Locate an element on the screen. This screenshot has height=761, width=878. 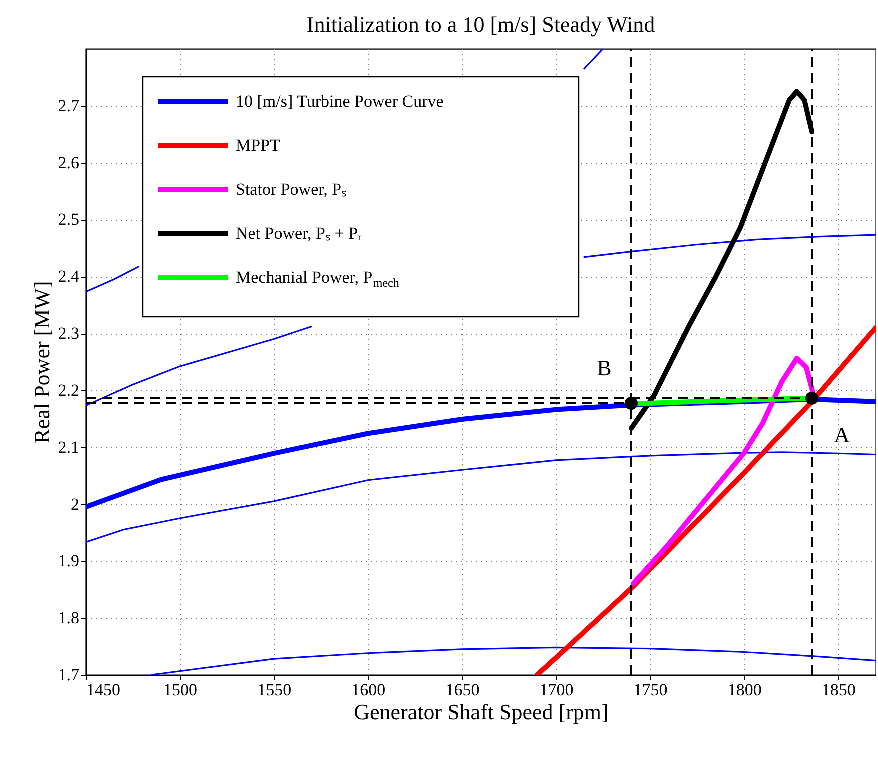
y-tick-label: 2.7 is located at coordinates (69, 106).